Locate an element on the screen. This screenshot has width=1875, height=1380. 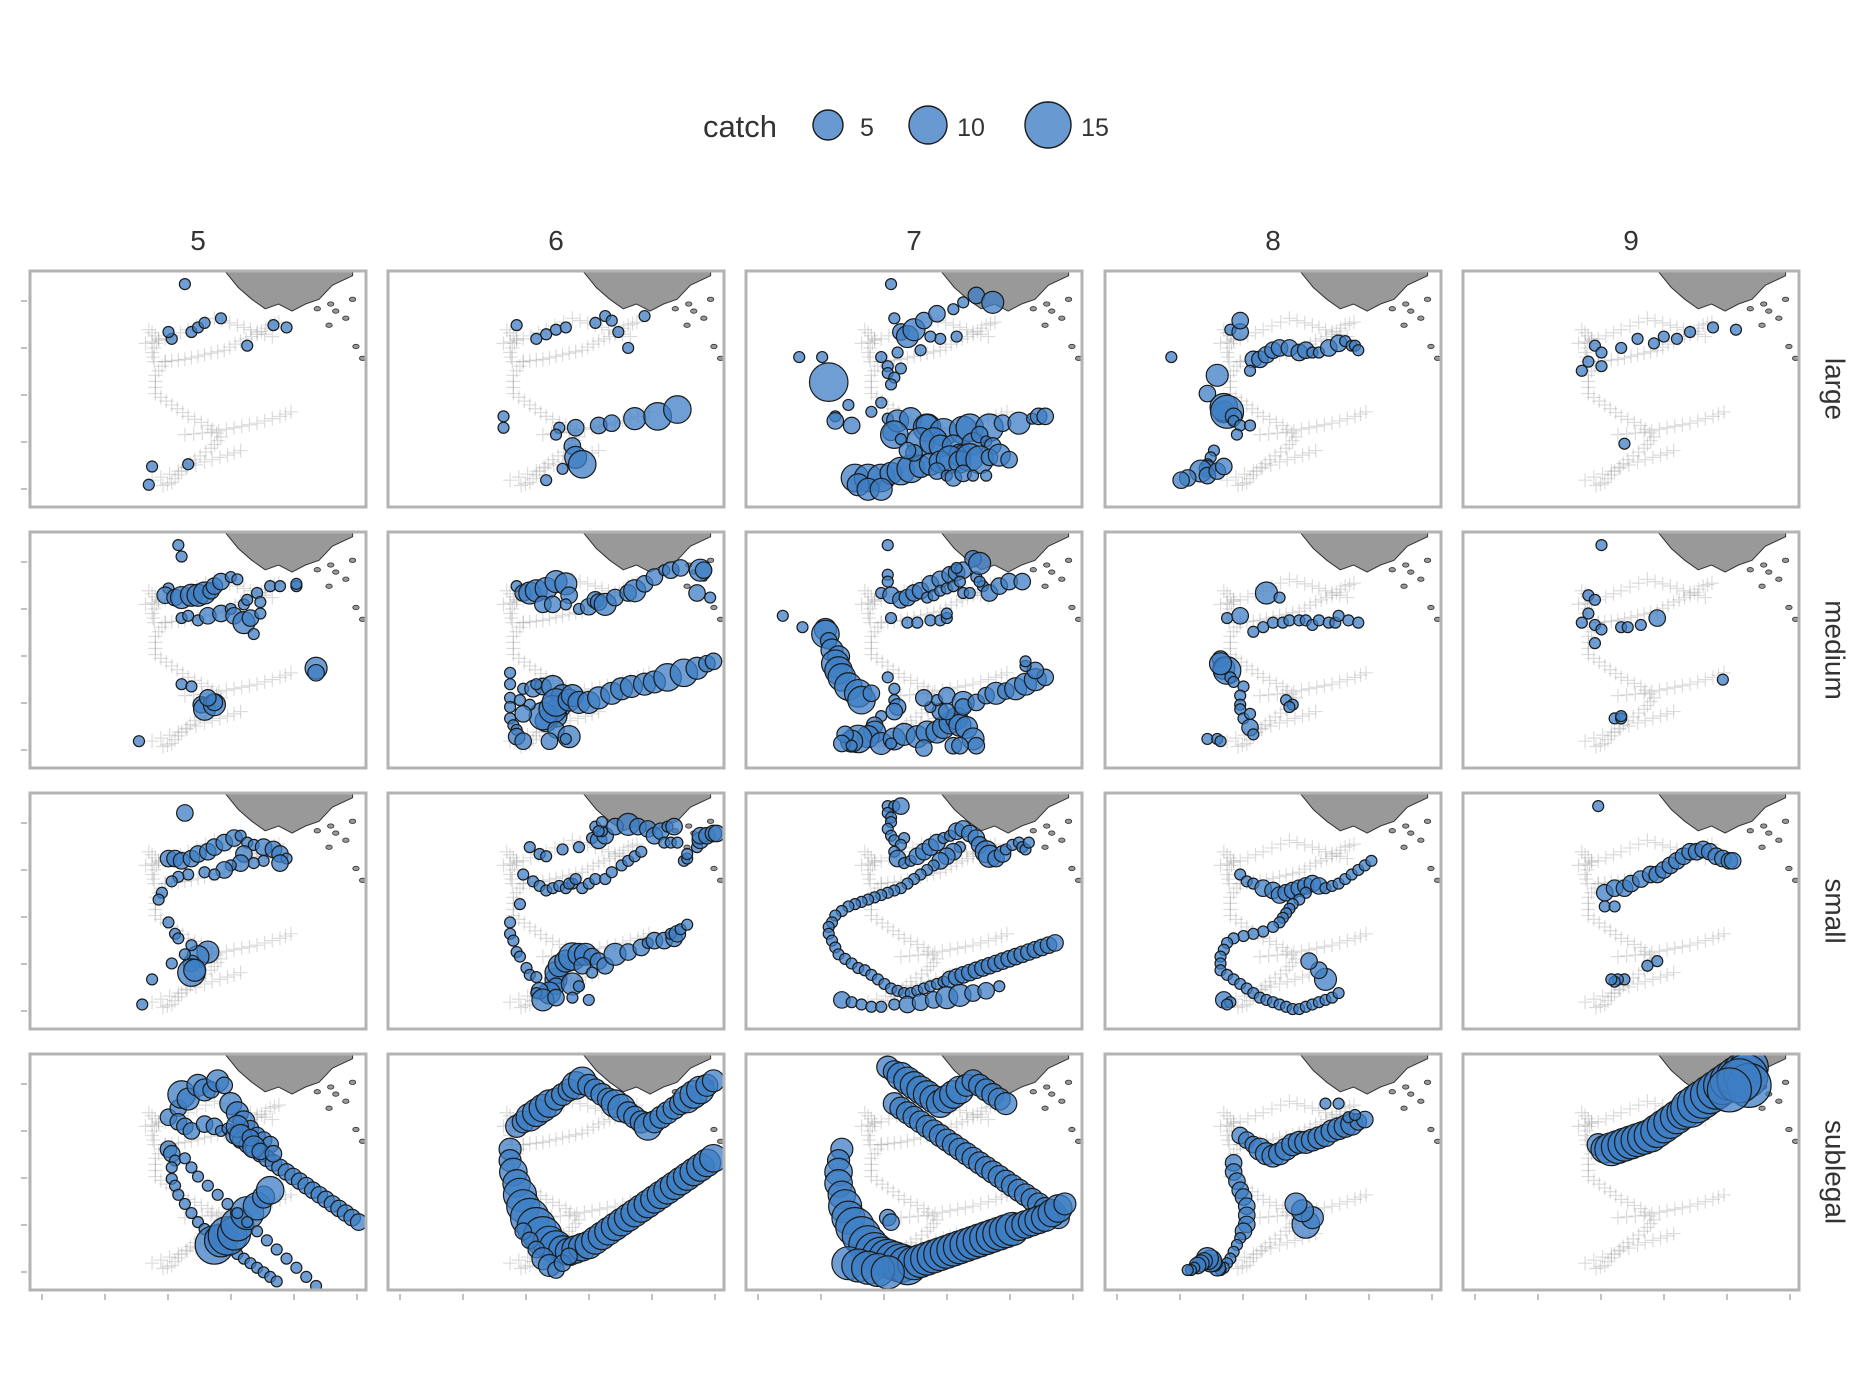
landmass is located at coordinates (289, 552).